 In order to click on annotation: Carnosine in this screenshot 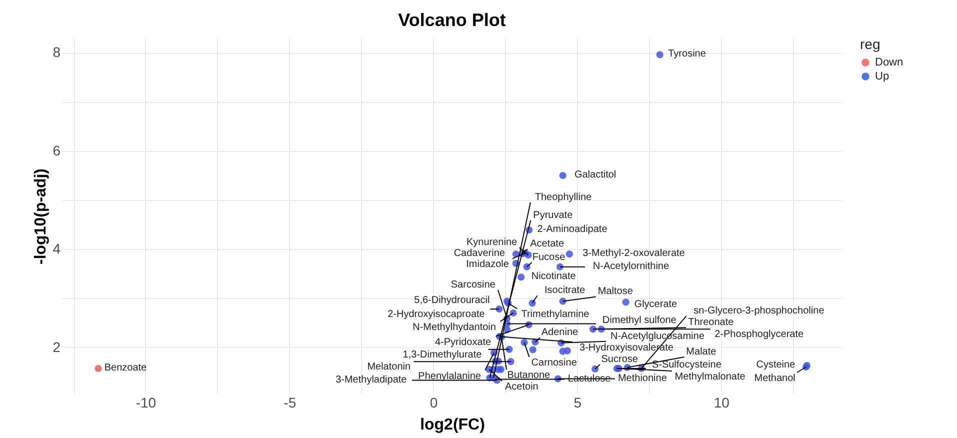, I will do `click(554, 362)`.